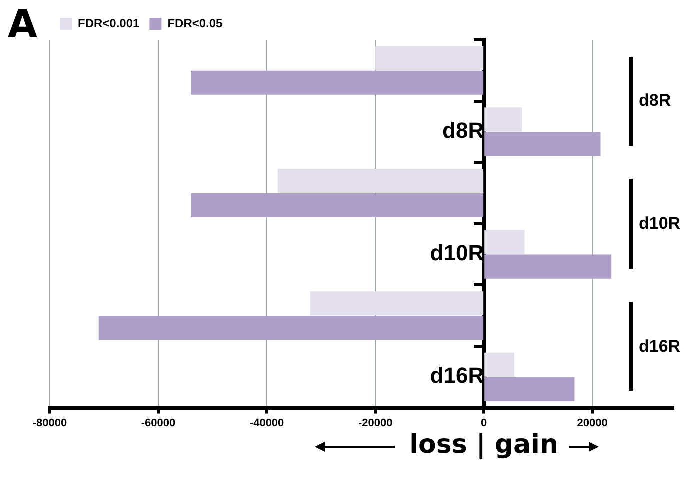 This screenshot has width=690, height=493. Describe the element at coordinates (463, 131) in the screenshot. I see `annotation: d8R` at that location.